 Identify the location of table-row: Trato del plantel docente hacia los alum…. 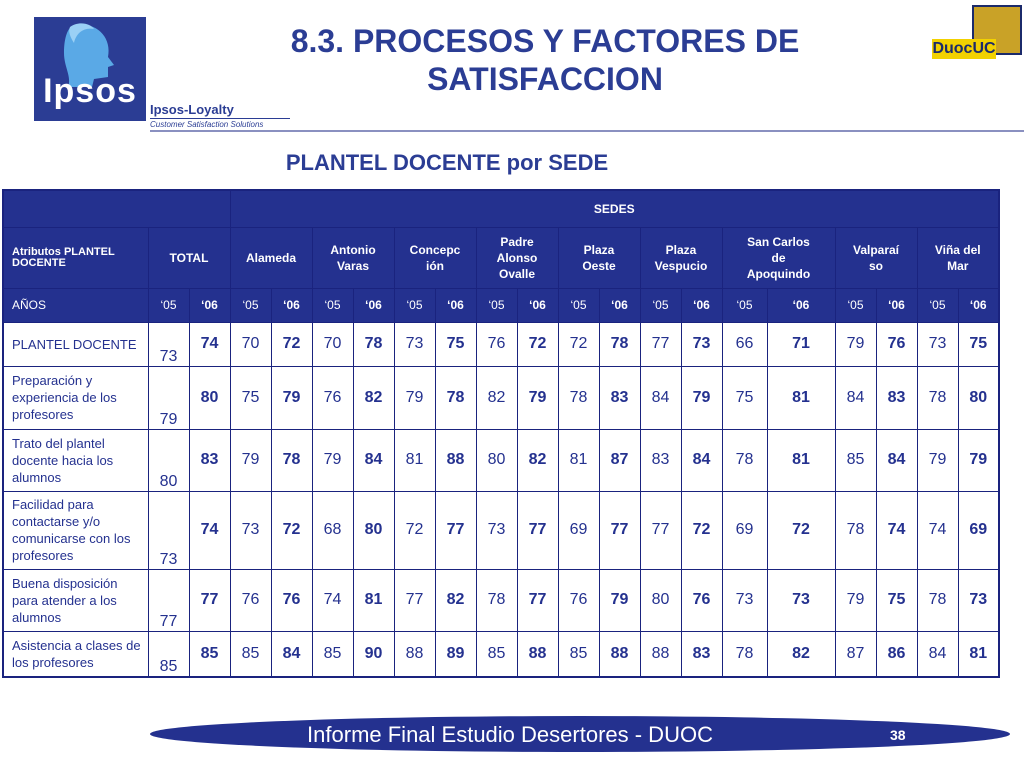
(501, 460).